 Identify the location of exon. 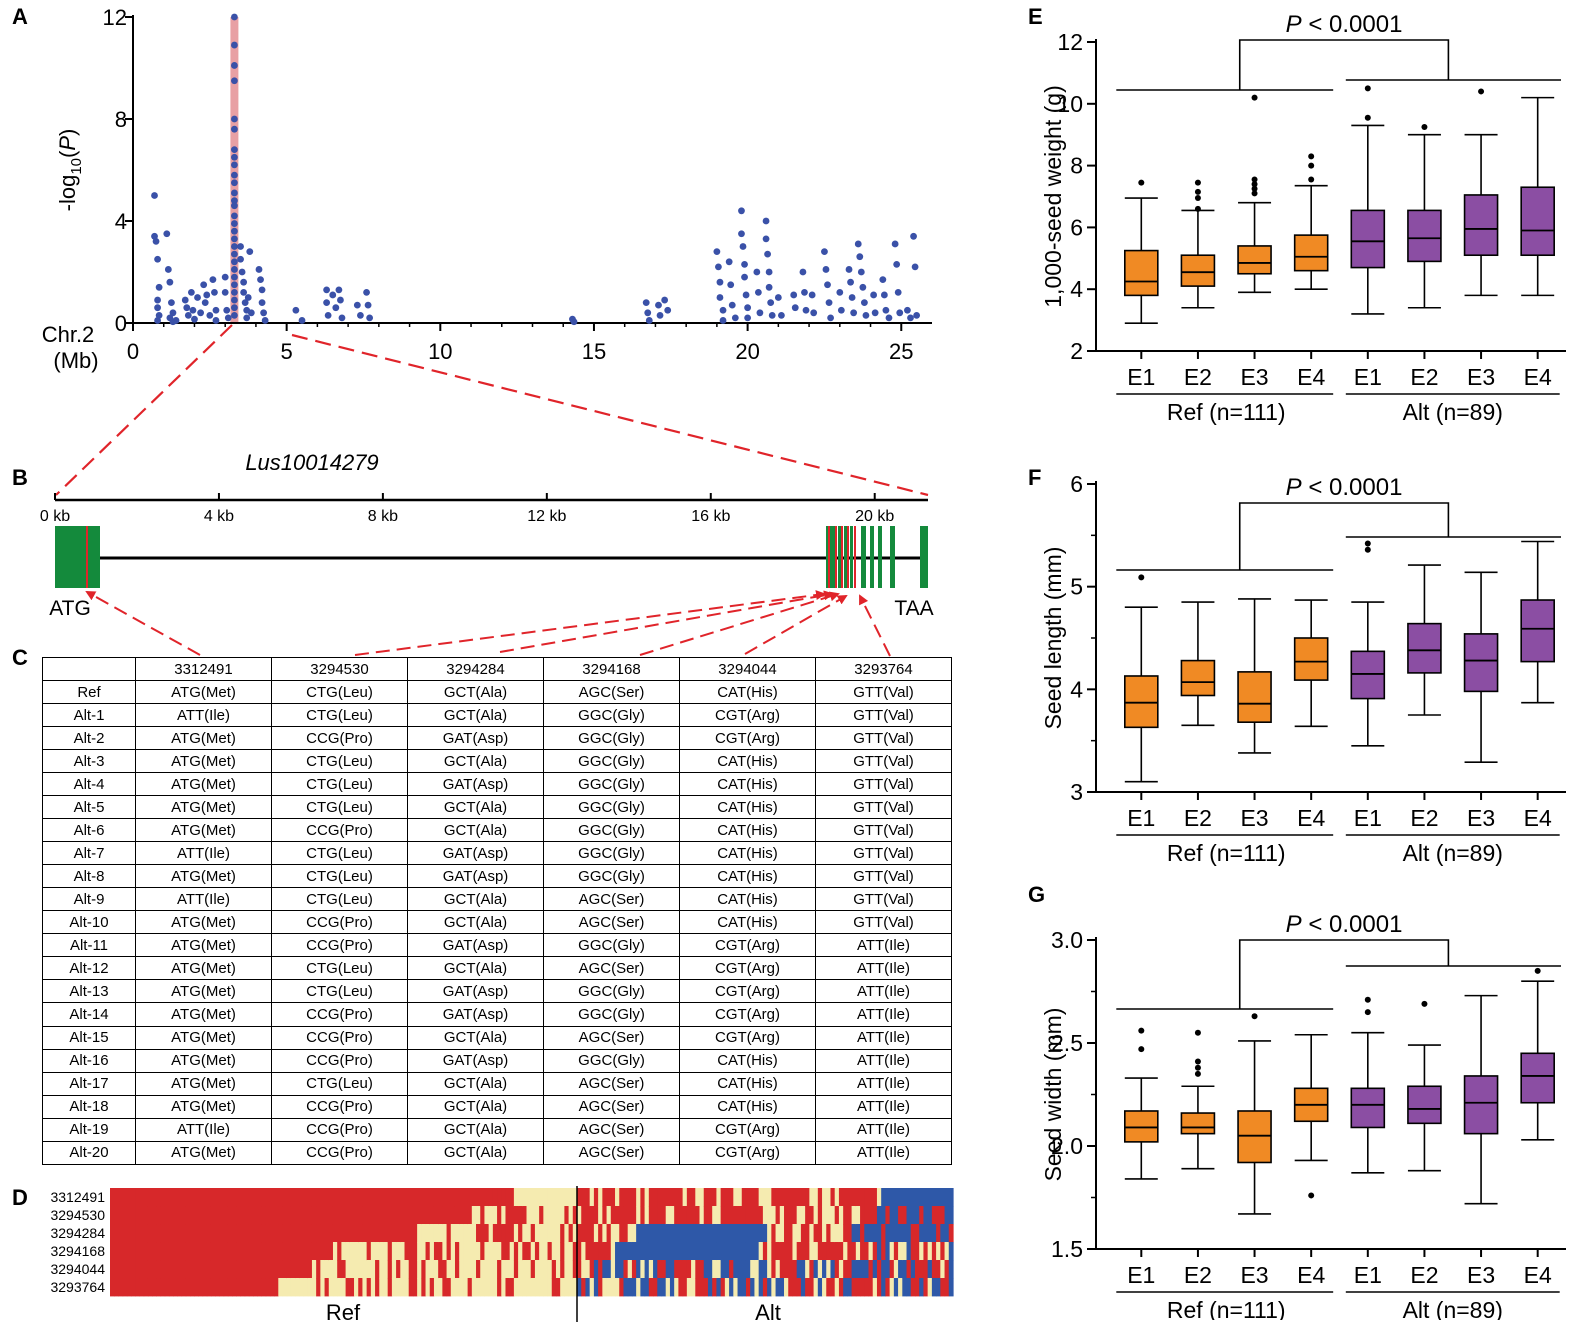
(880, 557).